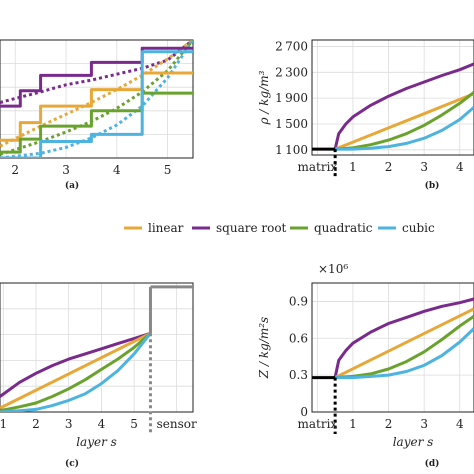 The image size is (474, 474). Describe the element at coordinates (298, 301) in the screenshot. I see `y-tick-label: 0.9` at that location.